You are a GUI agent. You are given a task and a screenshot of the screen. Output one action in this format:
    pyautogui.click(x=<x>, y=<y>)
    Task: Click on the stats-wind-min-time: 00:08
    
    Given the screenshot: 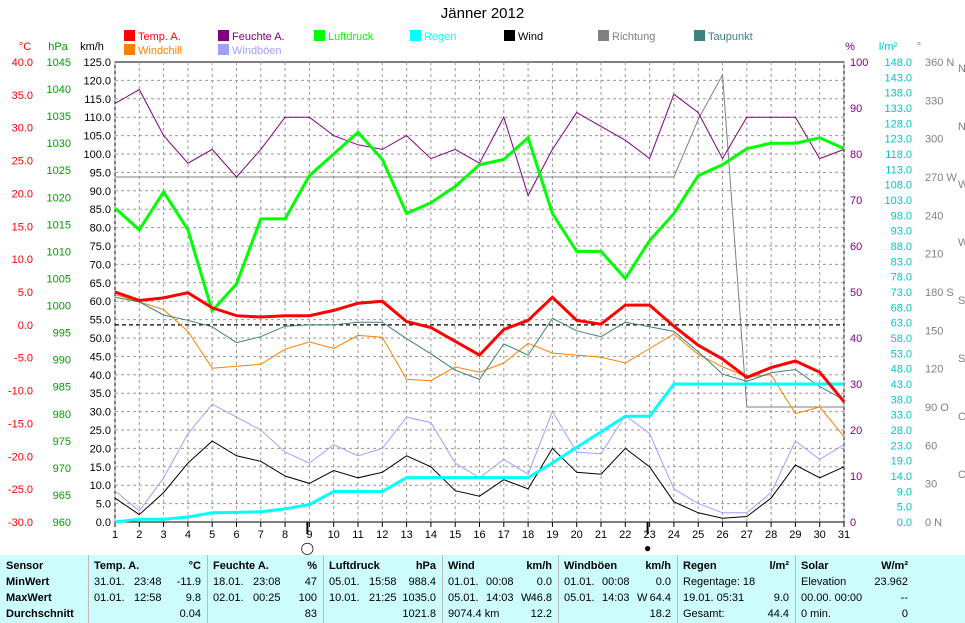 What is the action you would take?
    pyautogui.click(x=500, y=582)
    